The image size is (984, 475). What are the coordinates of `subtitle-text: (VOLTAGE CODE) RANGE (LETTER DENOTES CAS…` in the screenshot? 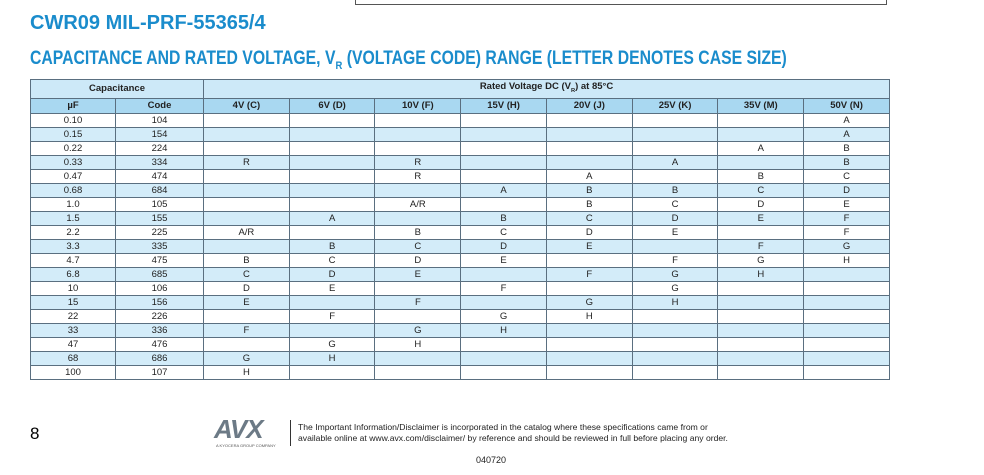 It's located at (564, 58).